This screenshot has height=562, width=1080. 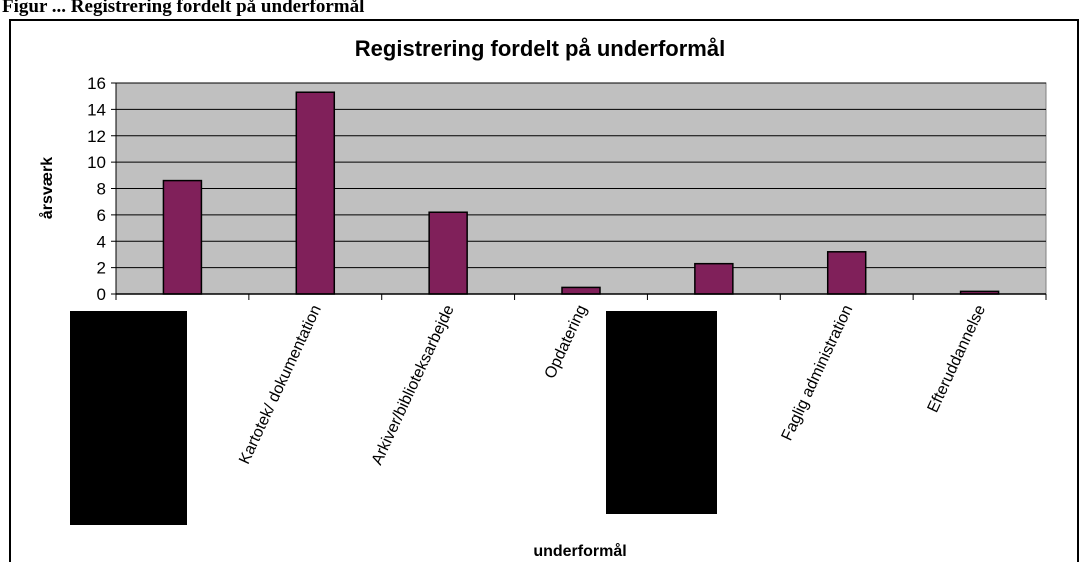 What do you see at coordinates (579, 551) in the screenshot?
I see `x-axis-title: underformål` at bounding box center [579, 551].